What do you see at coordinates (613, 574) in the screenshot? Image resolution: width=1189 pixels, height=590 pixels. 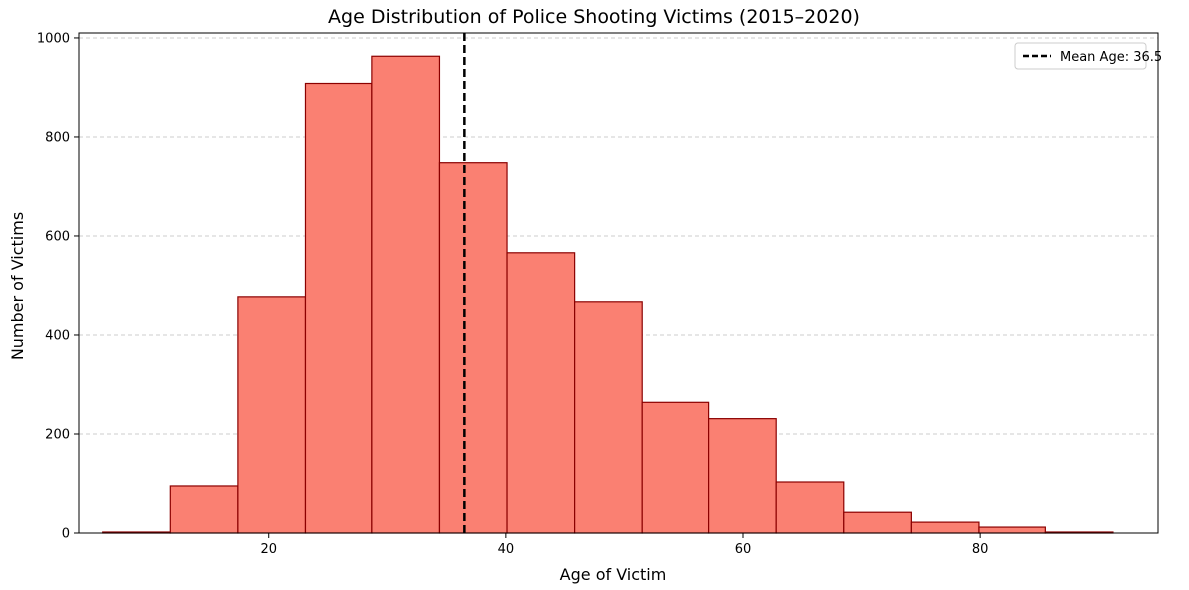 I see `x-axis-title: Age of Victim` at bounding box center [613, 574].